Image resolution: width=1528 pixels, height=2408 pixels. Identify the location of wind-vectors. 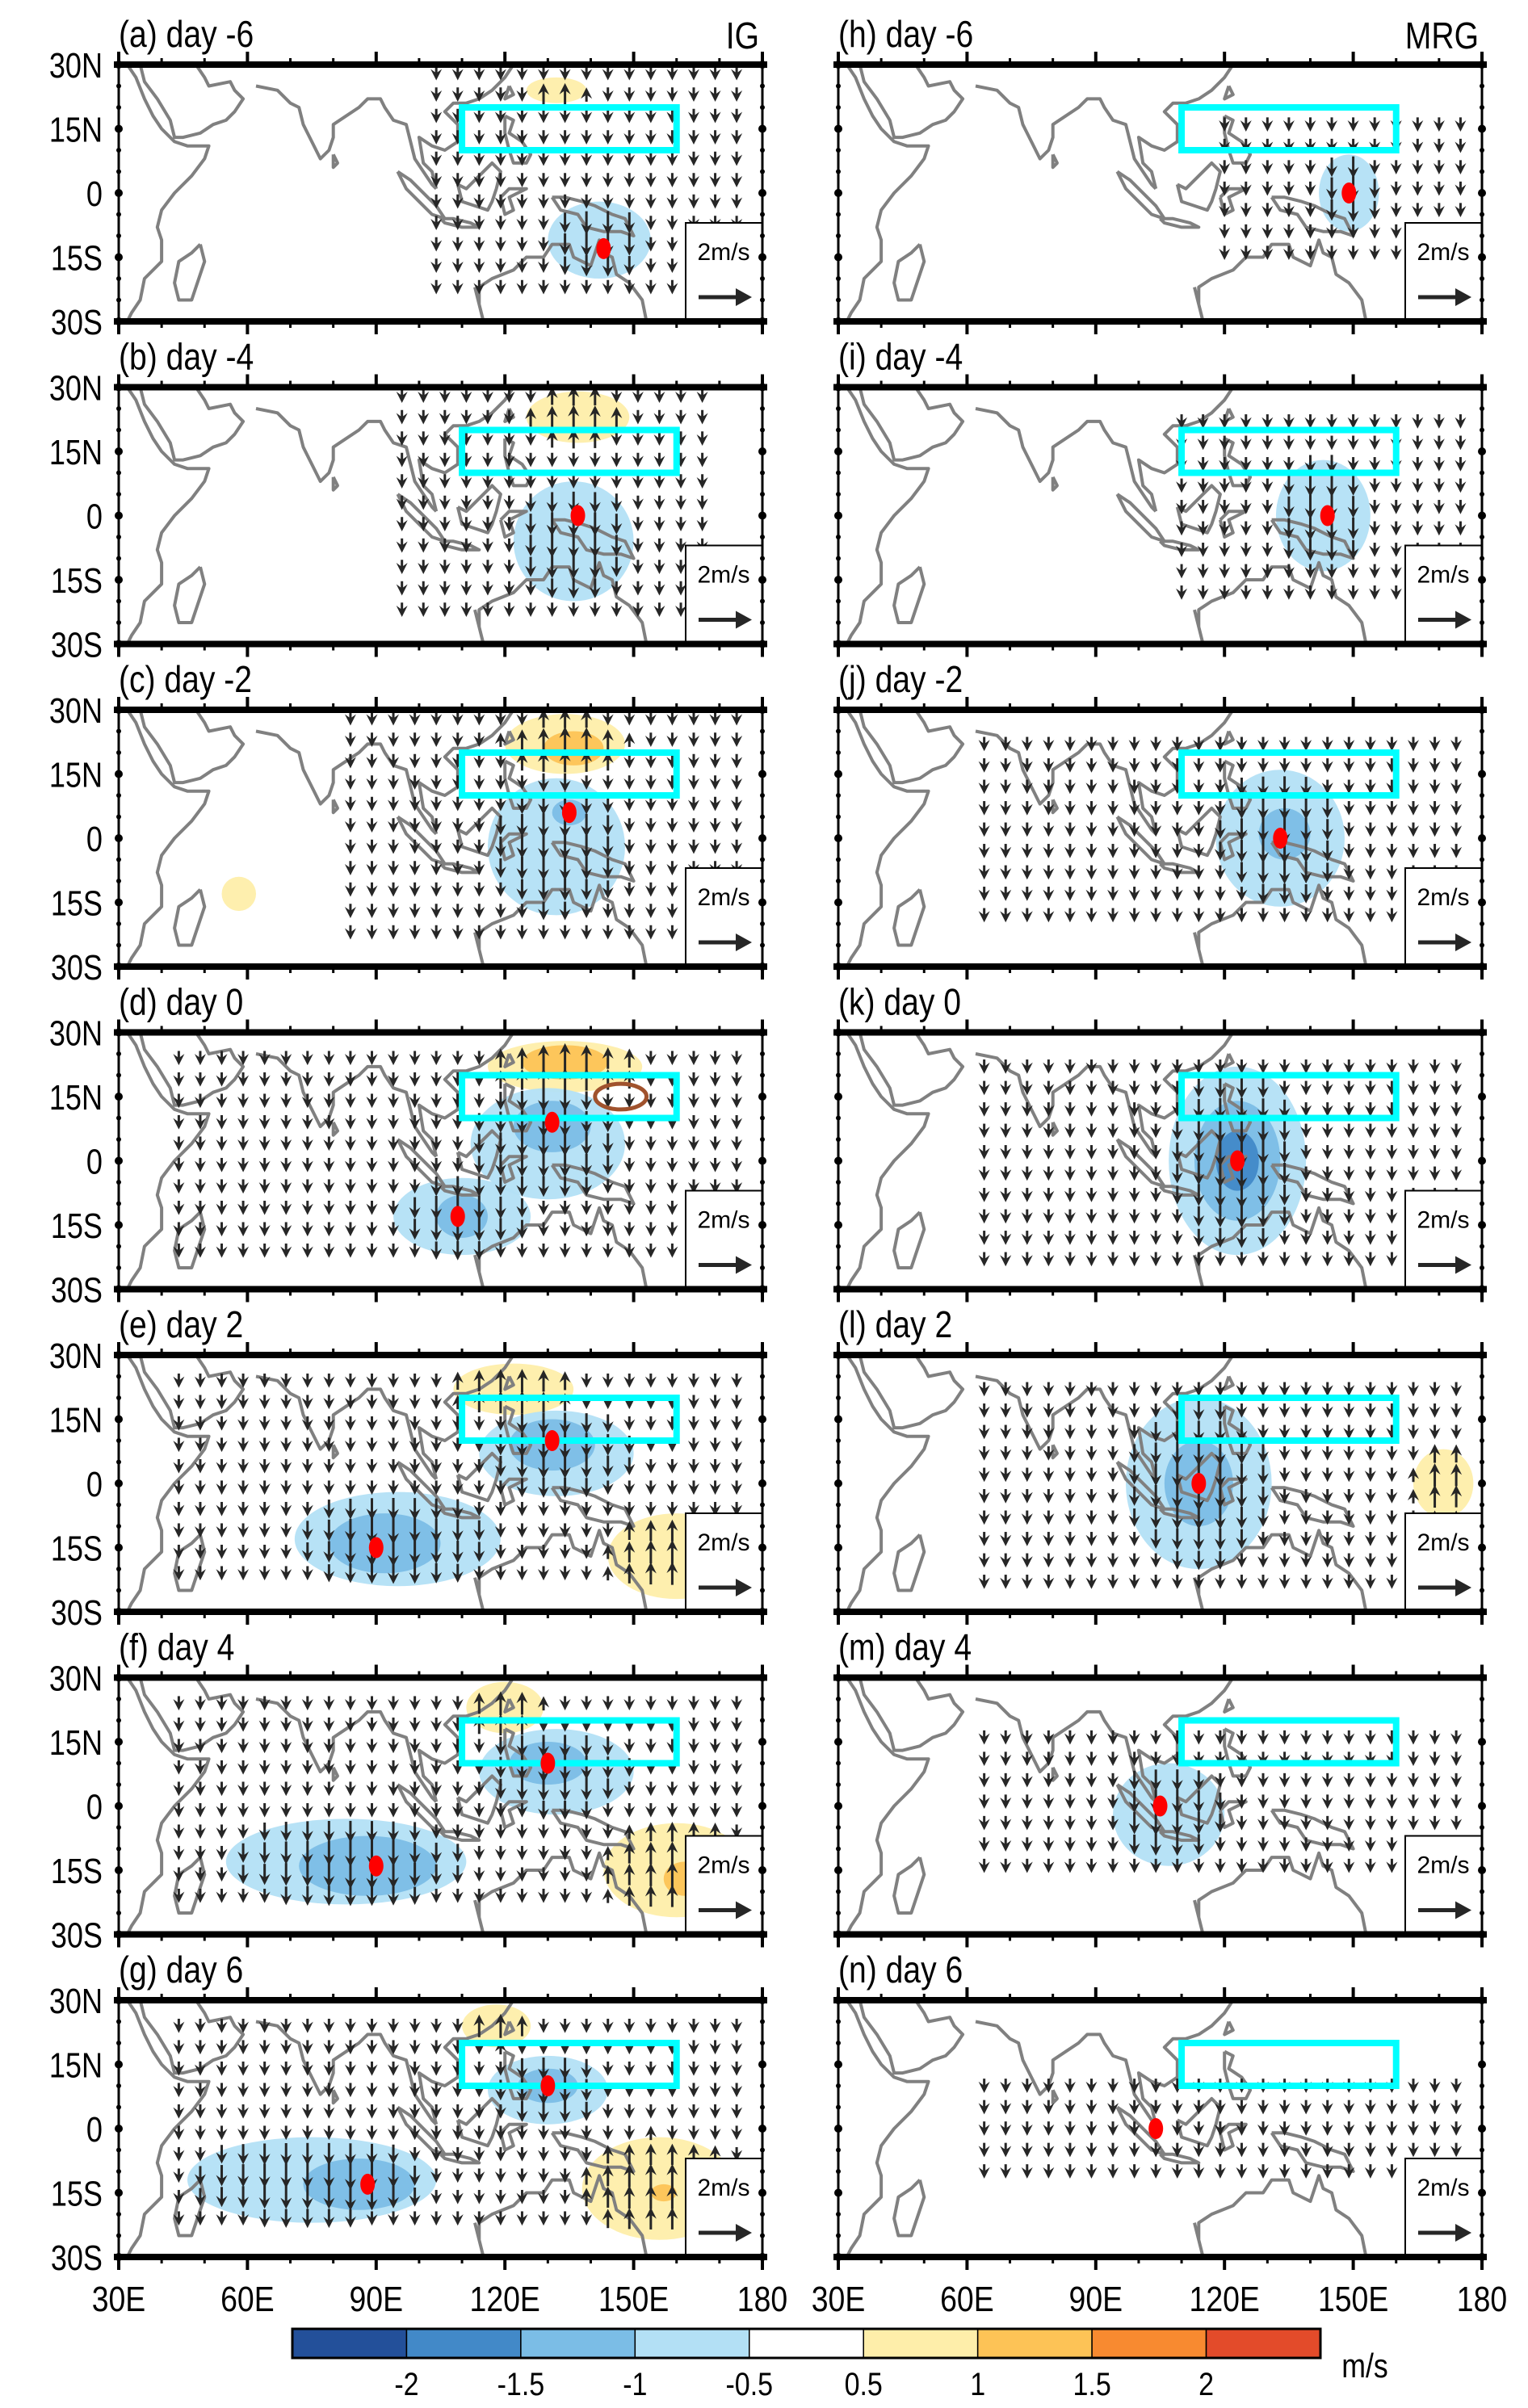
(543, 825).